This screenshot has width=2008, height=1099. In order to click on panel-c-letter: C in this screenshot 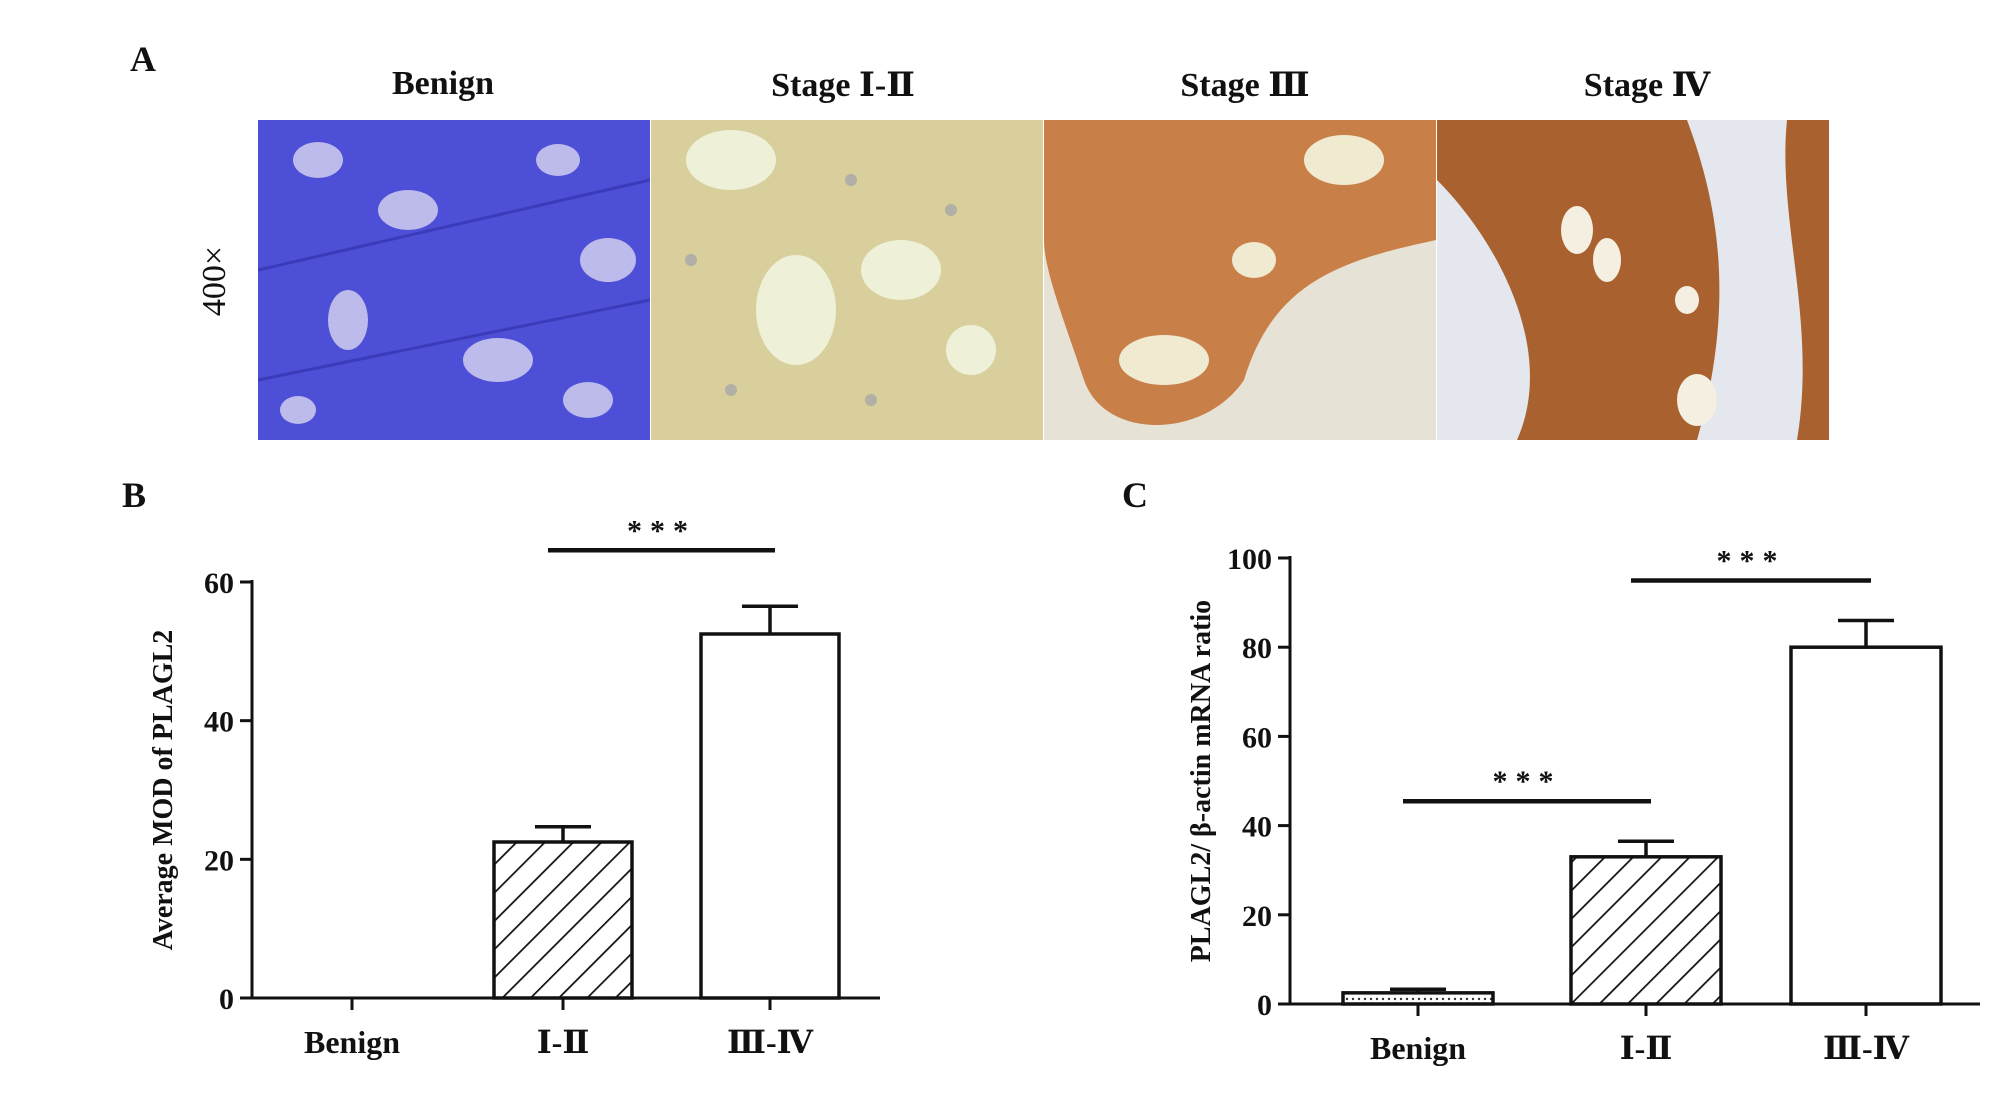, I will do `click(1135, 495)`.